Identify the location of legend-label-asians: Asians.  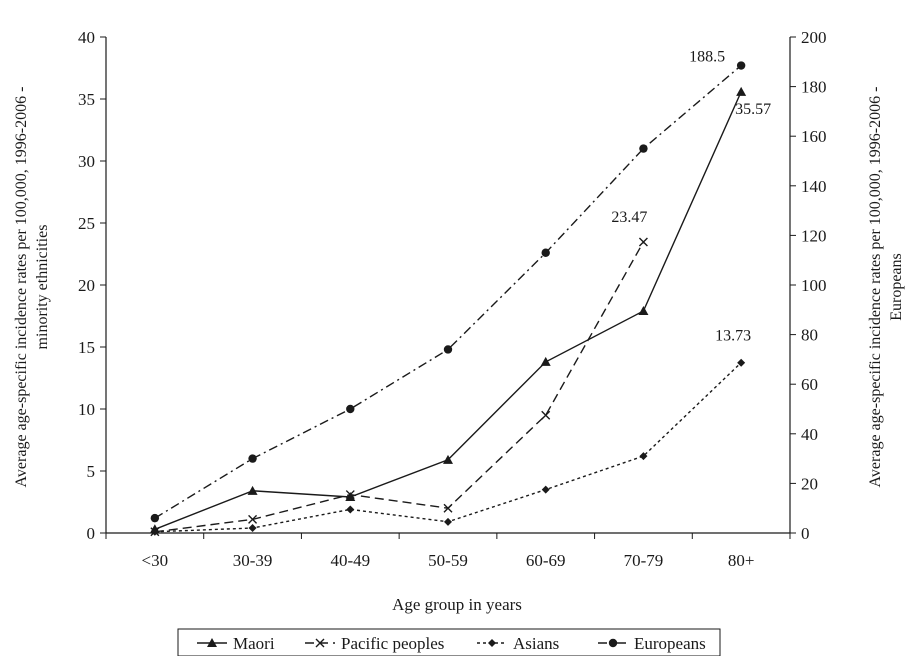
(536, 643).